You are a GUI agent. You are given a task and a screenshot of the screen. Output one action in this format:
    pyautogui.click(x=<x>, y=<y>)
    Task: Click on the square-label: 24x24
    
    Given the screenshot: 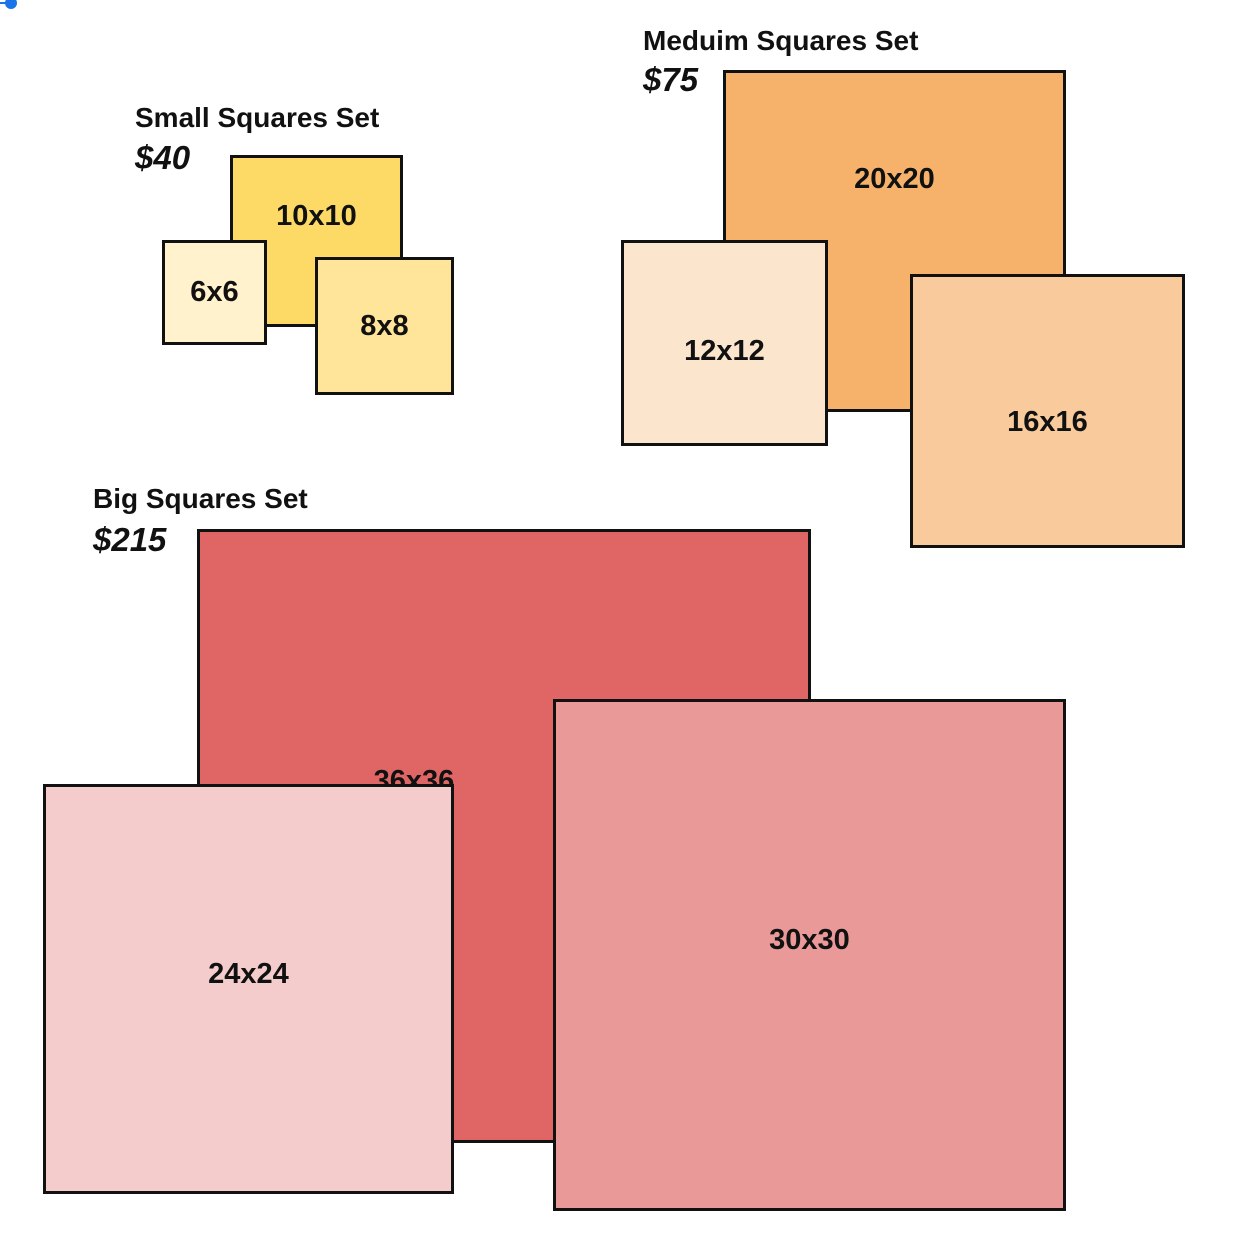 What is the action you would take?
    pyautogui.click(x=248, y=973)
    